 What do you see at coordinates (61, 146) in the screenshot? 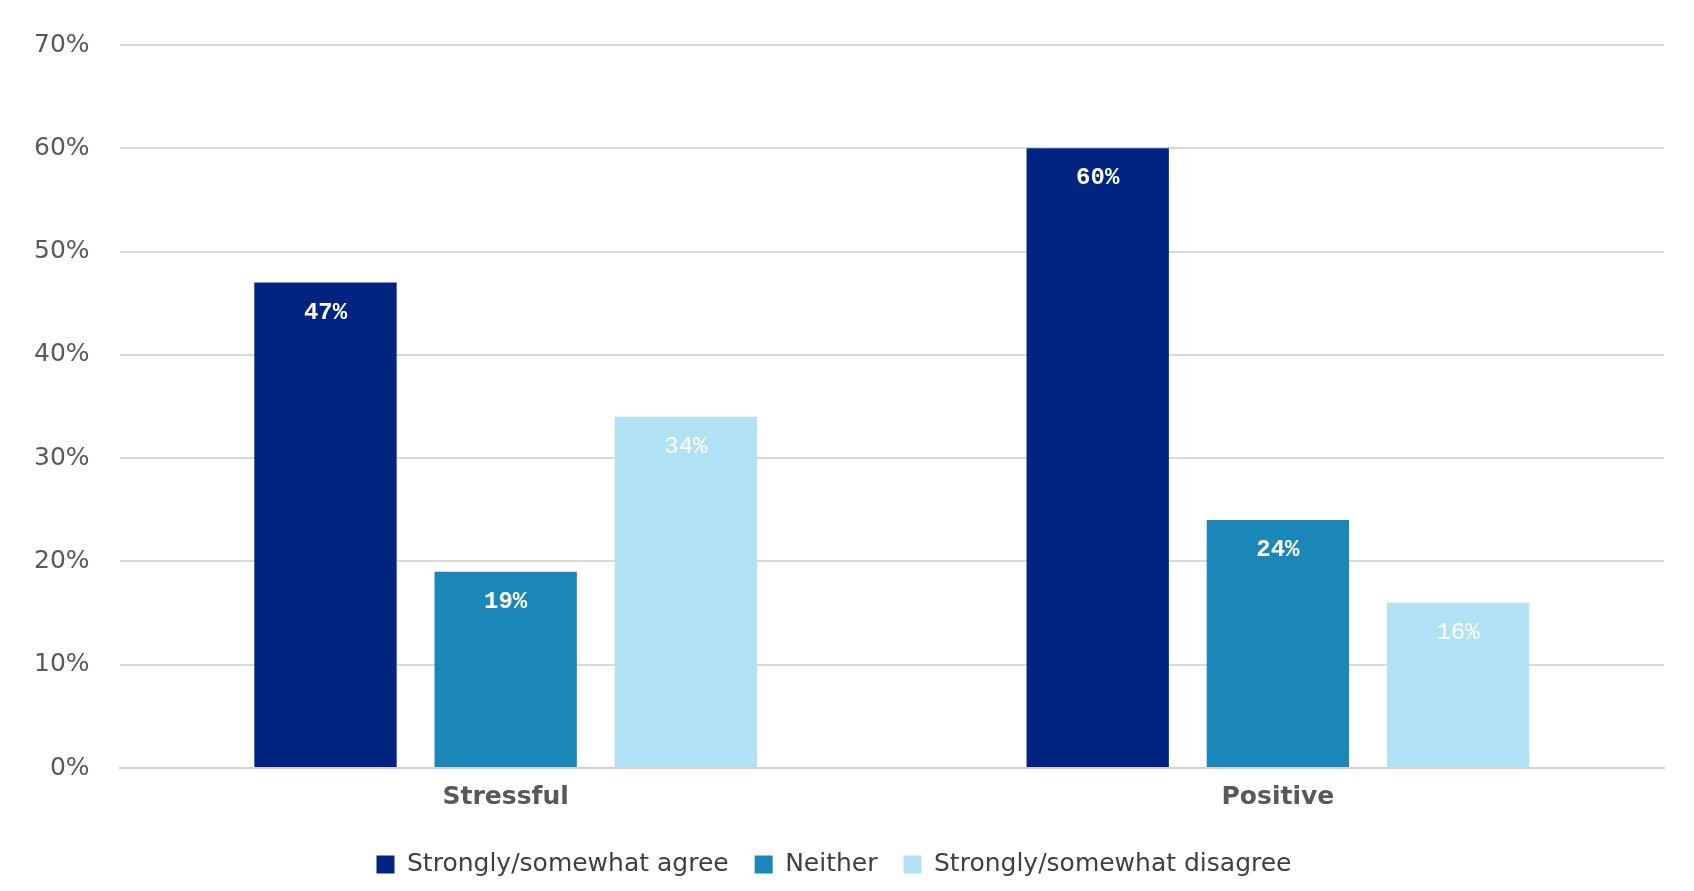
I see `y-tick-label: 60%` at bounding box center [61, 146].